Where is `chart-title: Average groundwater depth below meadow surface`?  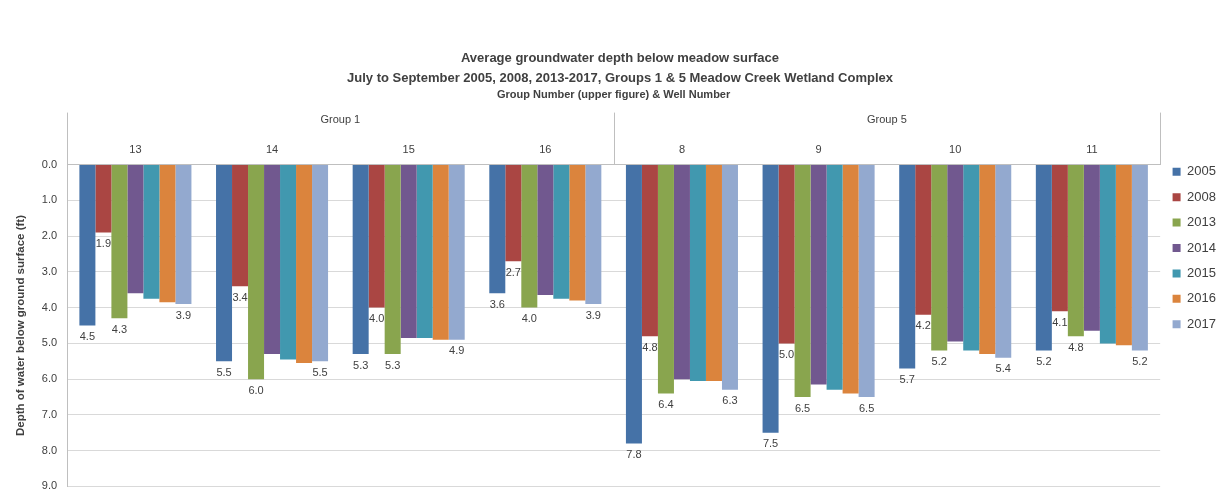
chart-title: Average groundwater depth below meadow surface is located at coordinates (620, 58).